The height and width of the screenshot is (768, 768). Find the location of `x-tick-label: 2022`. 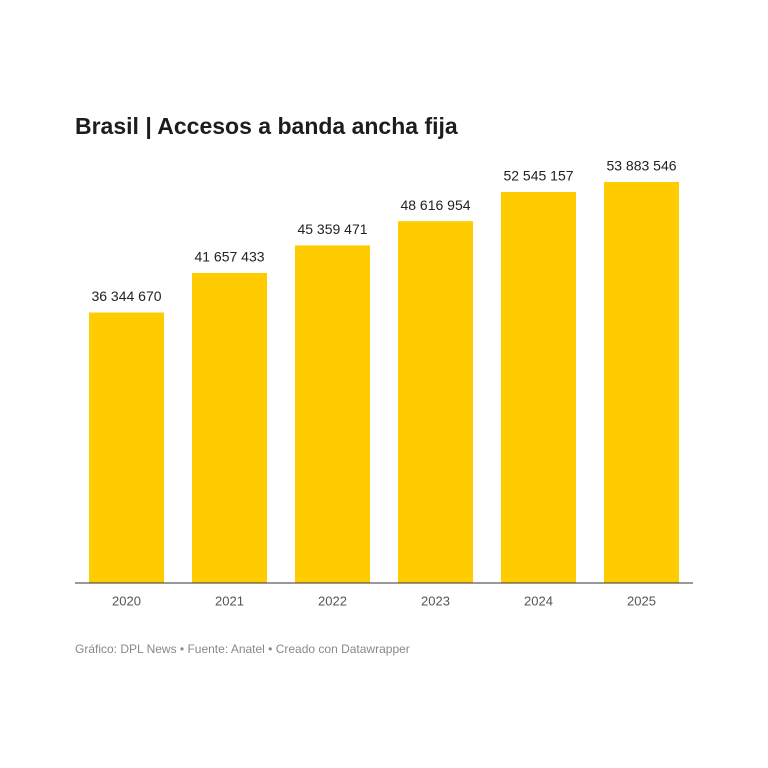

x-tick-label: 2022 is located at coordinates (332, 600).